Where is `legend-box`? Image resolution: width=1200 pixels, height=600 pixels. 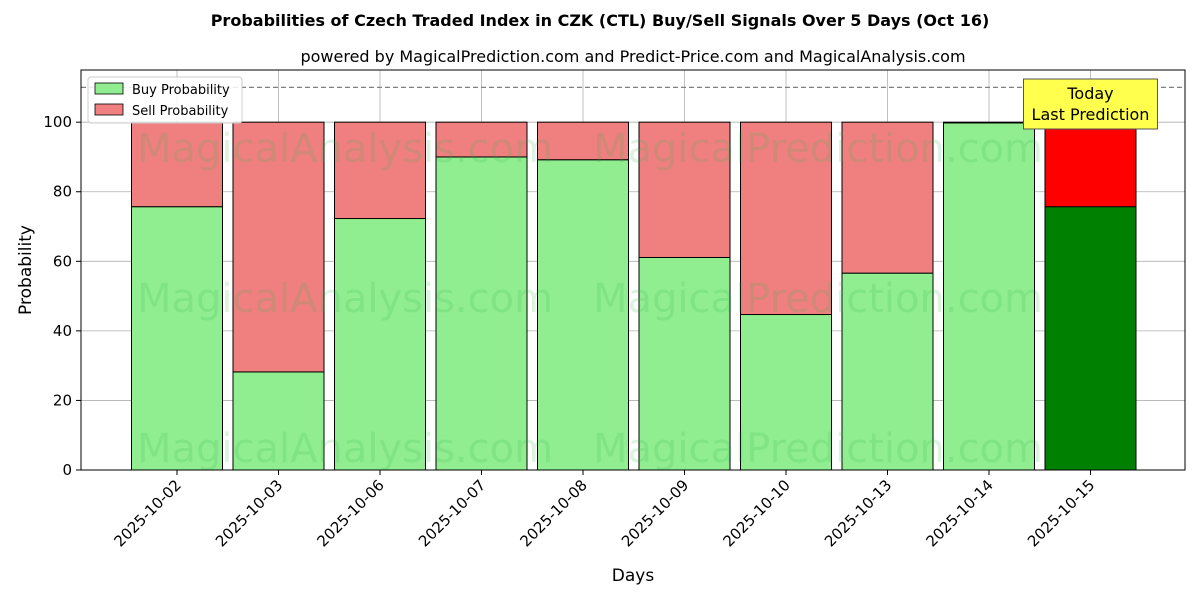 legend-box is located at coordinates (165, 100).